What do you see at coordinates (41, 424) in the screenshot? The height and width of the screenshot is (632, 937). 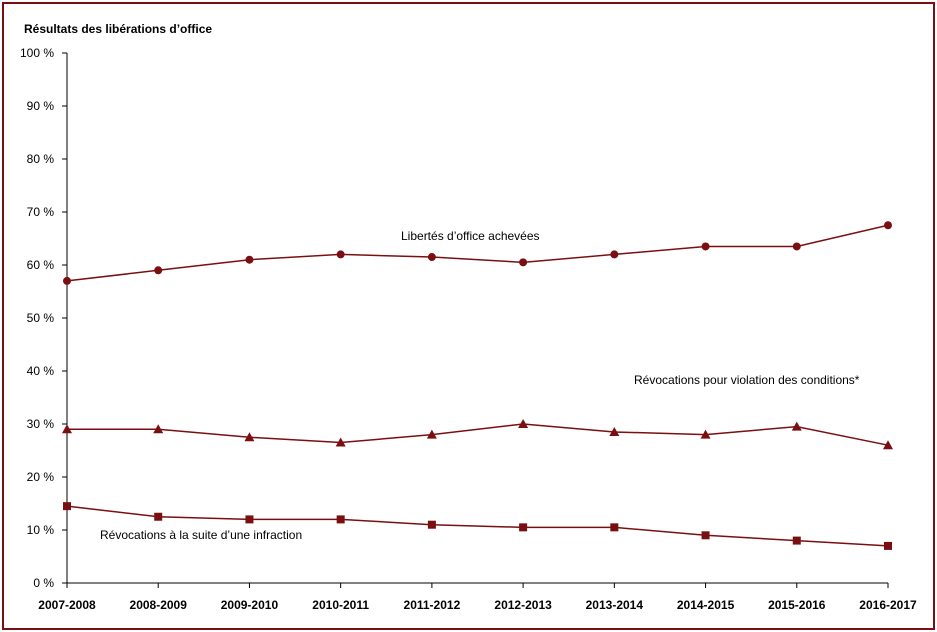 I see `y-tick-label: 30 %` at bounding box center [41, 424].